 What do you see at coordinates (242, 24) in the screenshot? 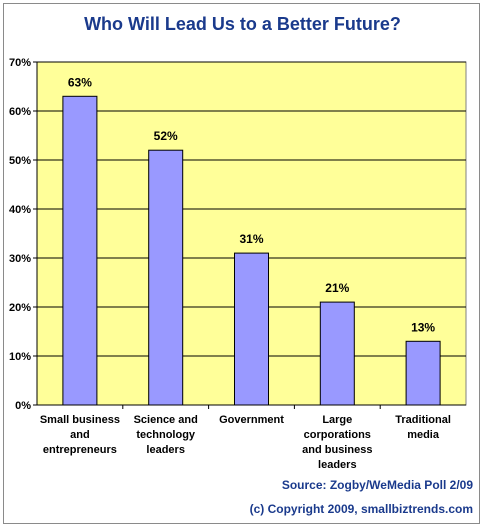
I see `chart-title: Who Will Lead Us to a Better Future?` at bounding box center [242, 24].